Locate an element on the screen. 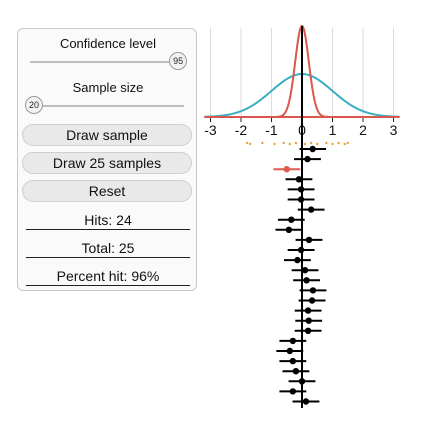  sample-slider-track is located at coordinates (109, 106).